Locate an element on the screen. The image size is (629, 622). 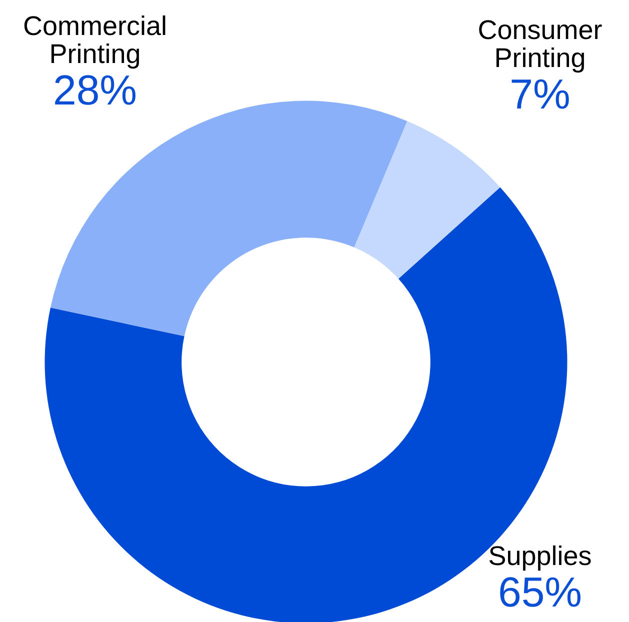
slice-label: Commercial Printing is located at coordinates (95, 40).